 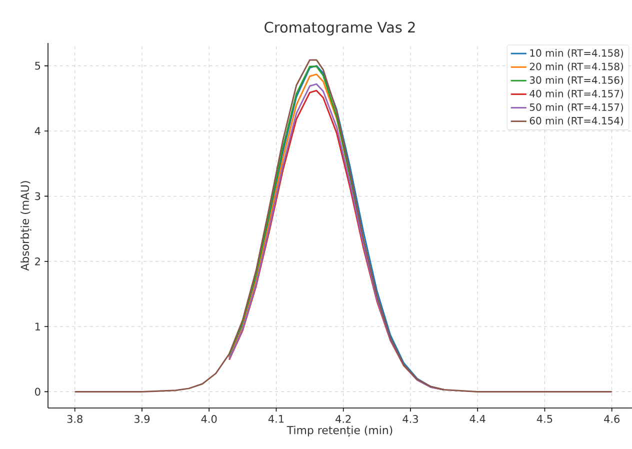 What do you see at coordinates (37, 326) in the screenshot?
I see `y-tick-label: 1` at bounding box center [37, 326].